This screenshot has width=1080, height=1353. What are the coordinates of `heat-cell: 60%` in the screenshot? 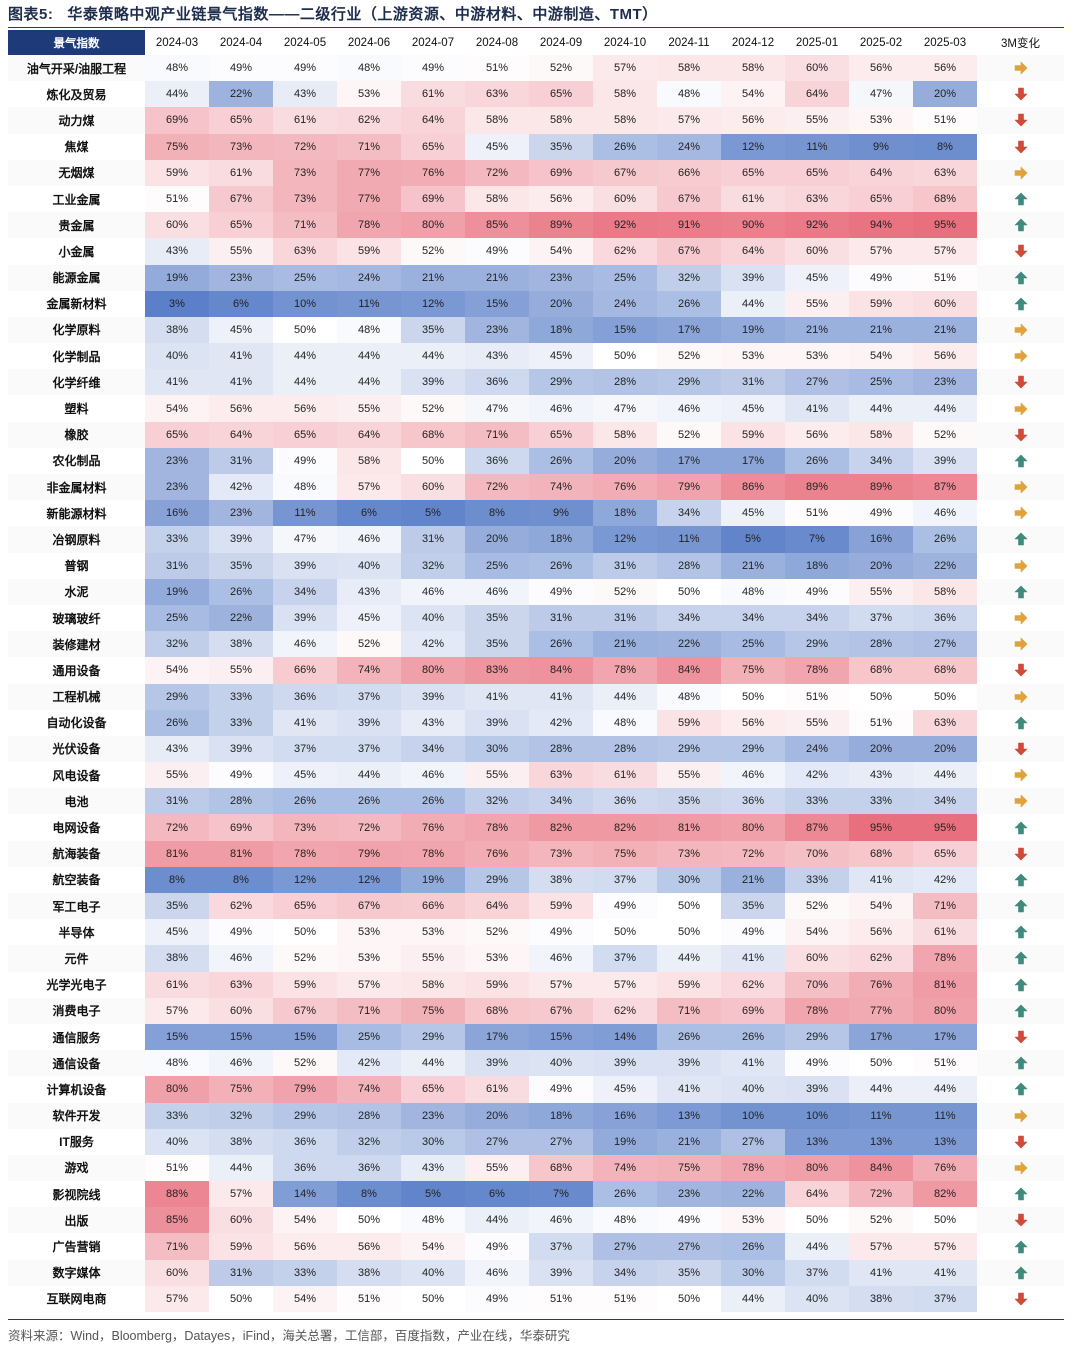 It's located at (177, 225).